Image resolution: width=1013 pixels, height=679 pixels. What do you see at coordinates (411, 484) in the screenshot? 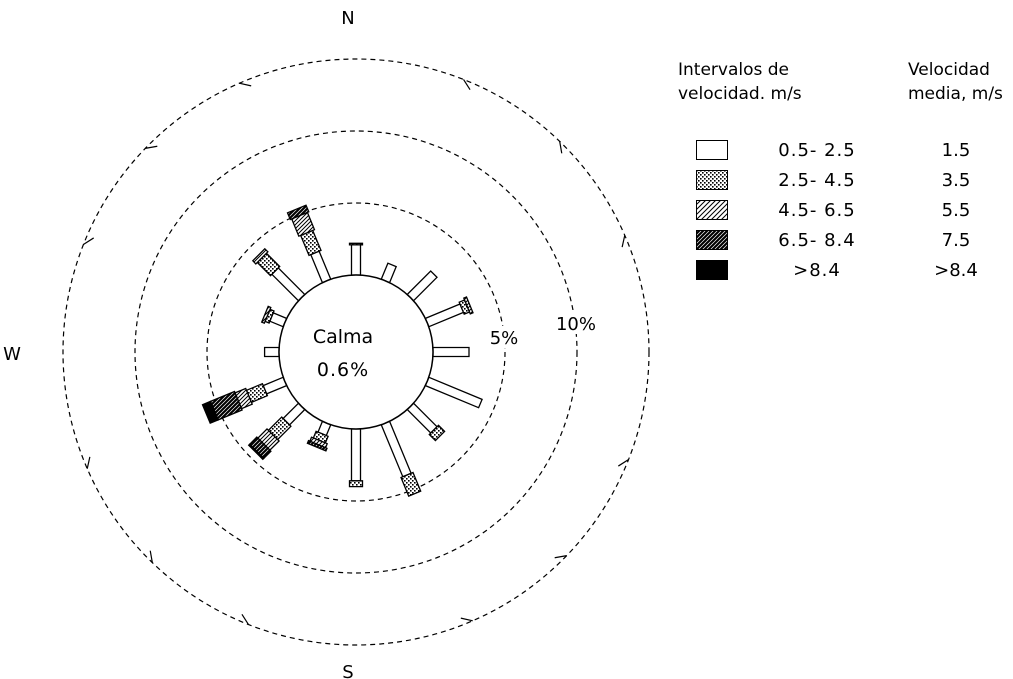
I see `bar-SSE-dots` at bounding box center [411, 484].